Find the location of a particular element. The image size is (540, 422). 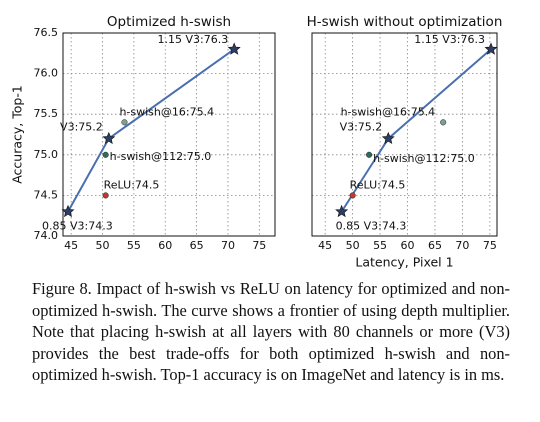

y-axis-label: Accuracy, Top-1 is located at coordinates (17, 134).